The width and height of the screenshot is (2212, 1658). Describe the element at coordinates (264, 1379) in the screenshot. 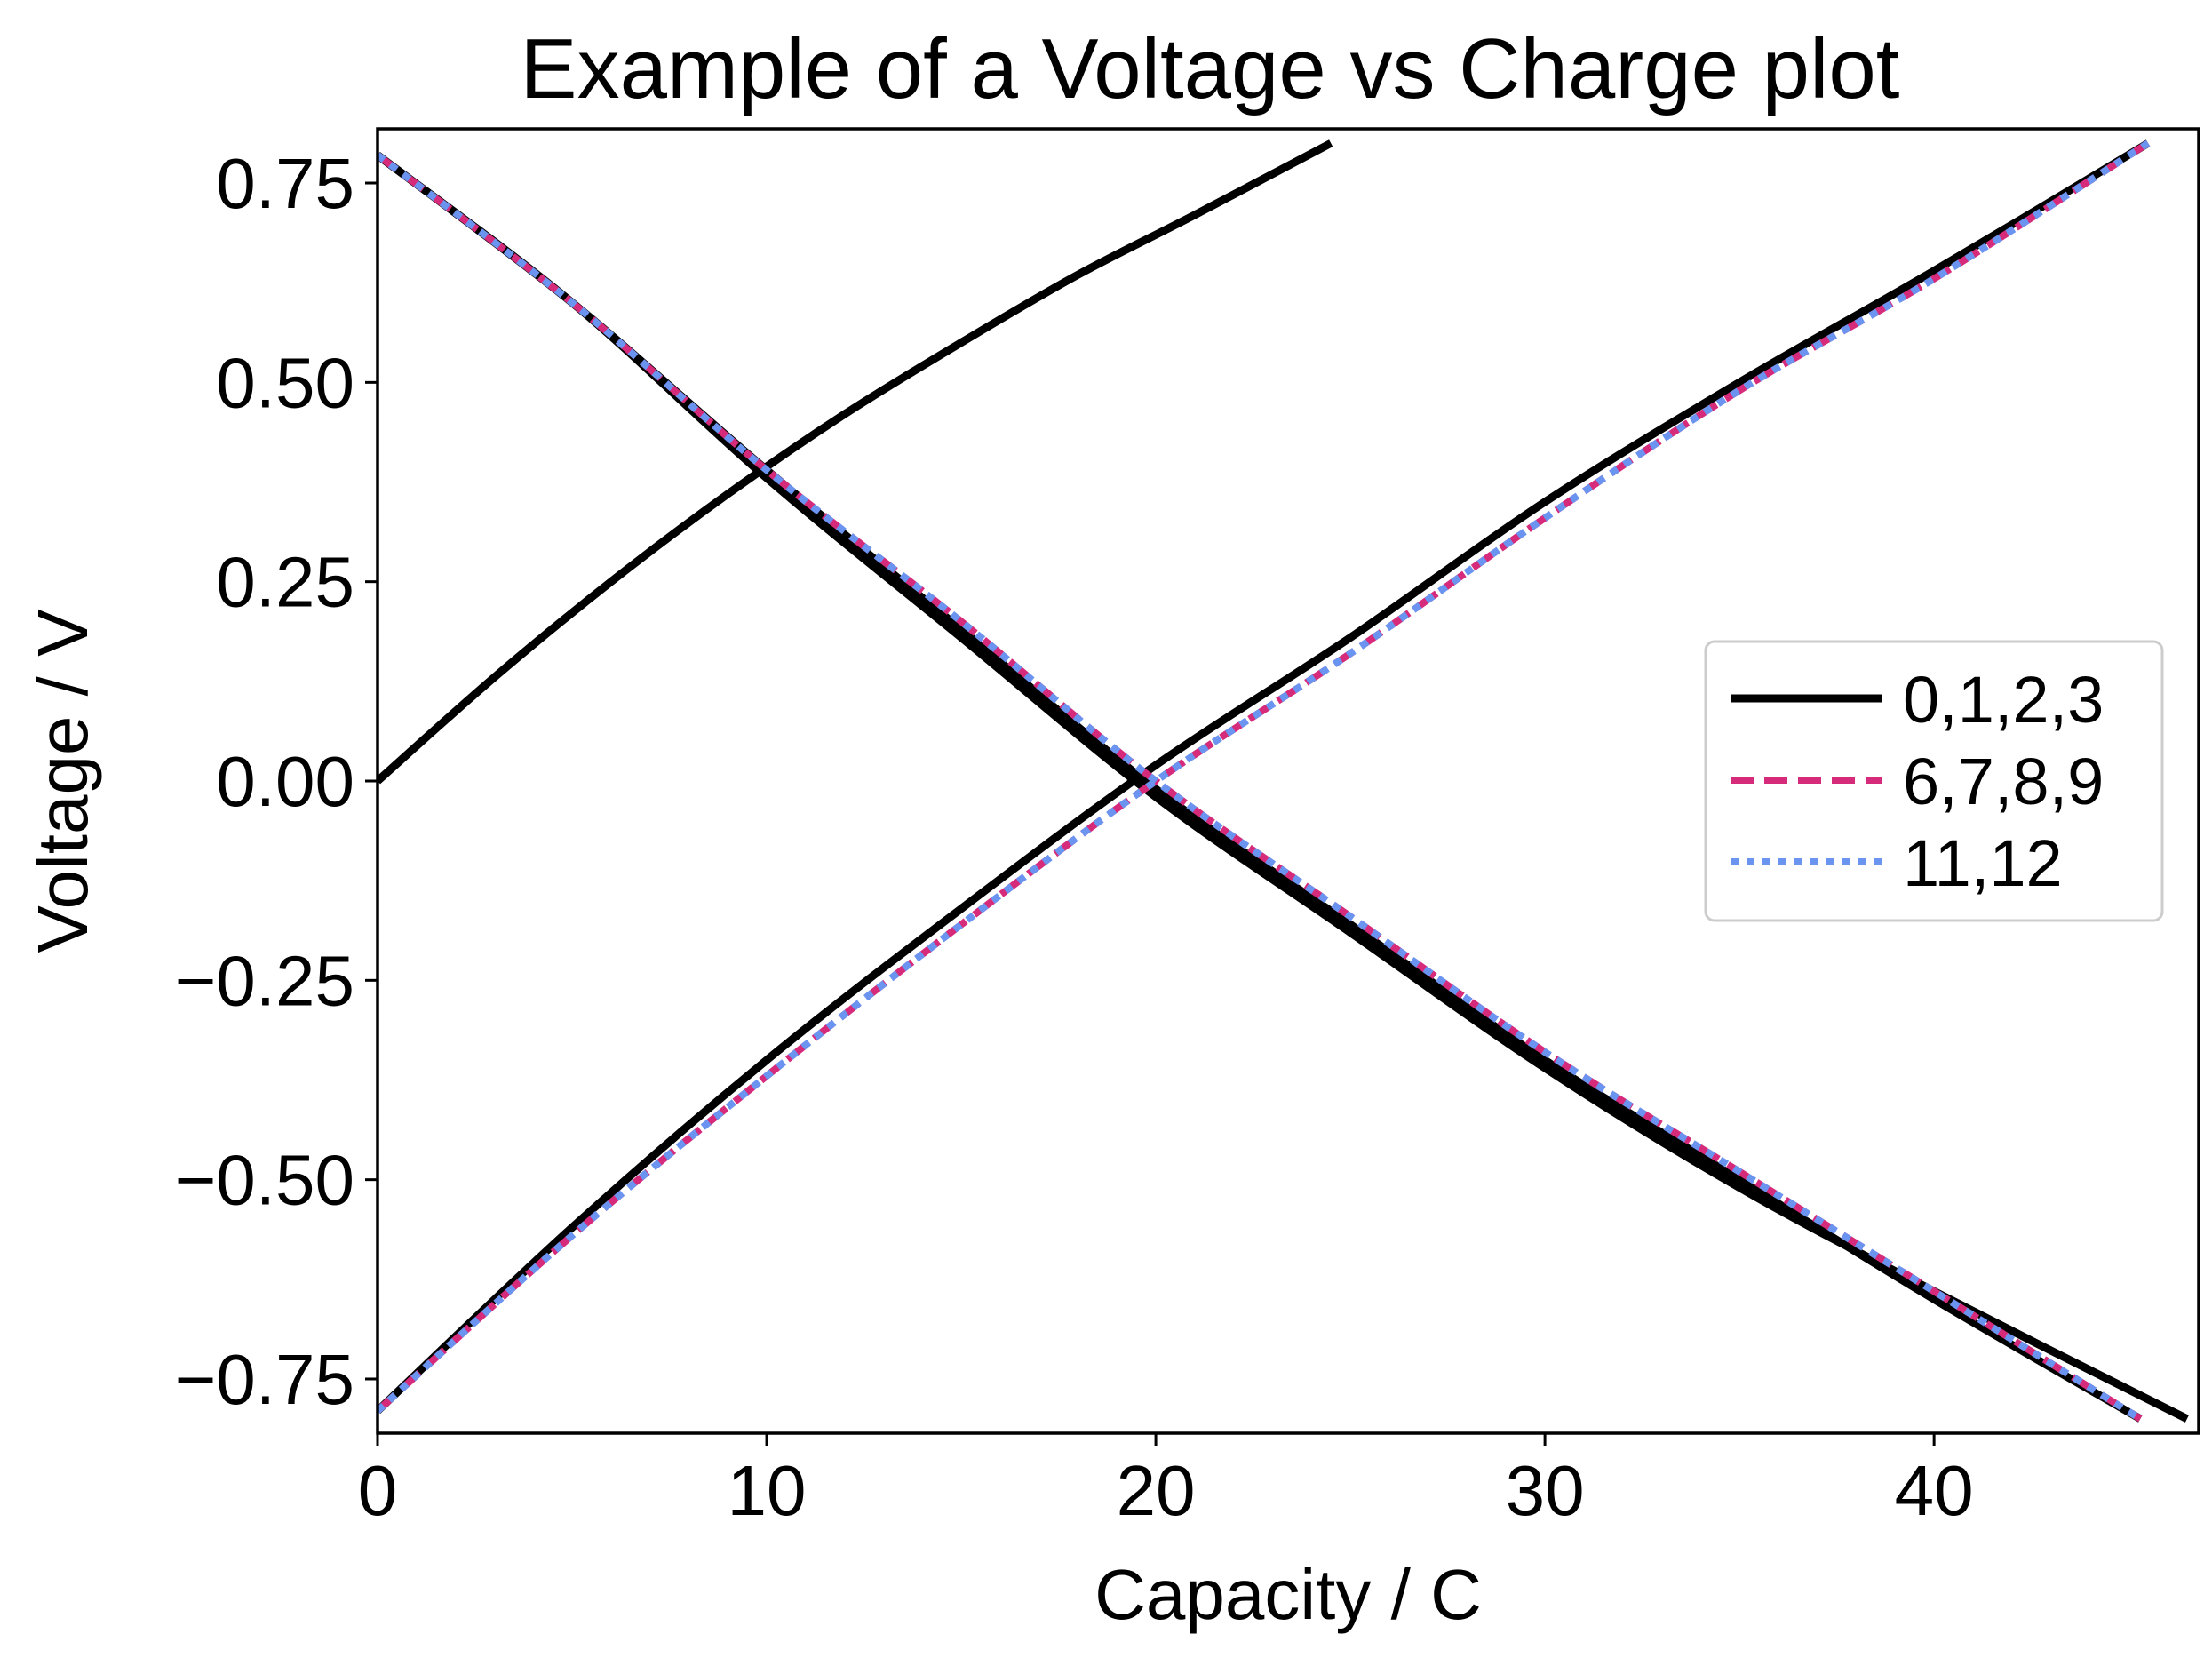

I see `y-tick-label: −0.75` at that location.